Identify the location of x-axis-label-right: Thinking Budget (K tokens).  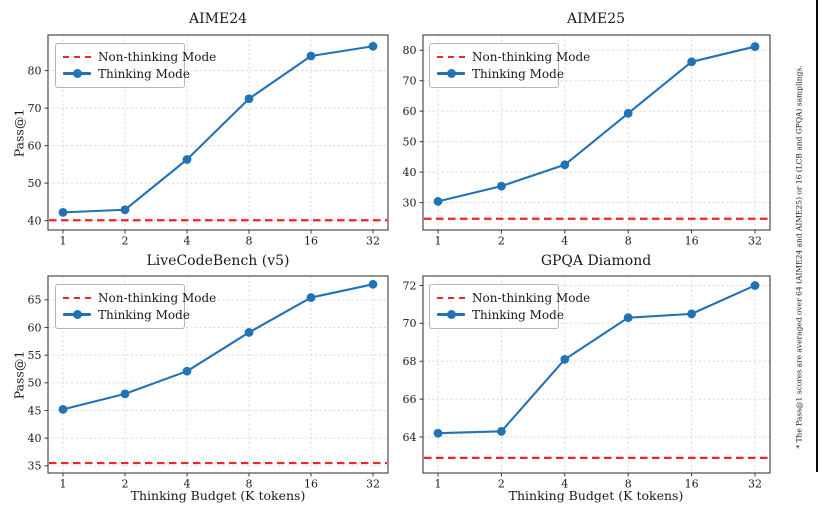
(596, 495).